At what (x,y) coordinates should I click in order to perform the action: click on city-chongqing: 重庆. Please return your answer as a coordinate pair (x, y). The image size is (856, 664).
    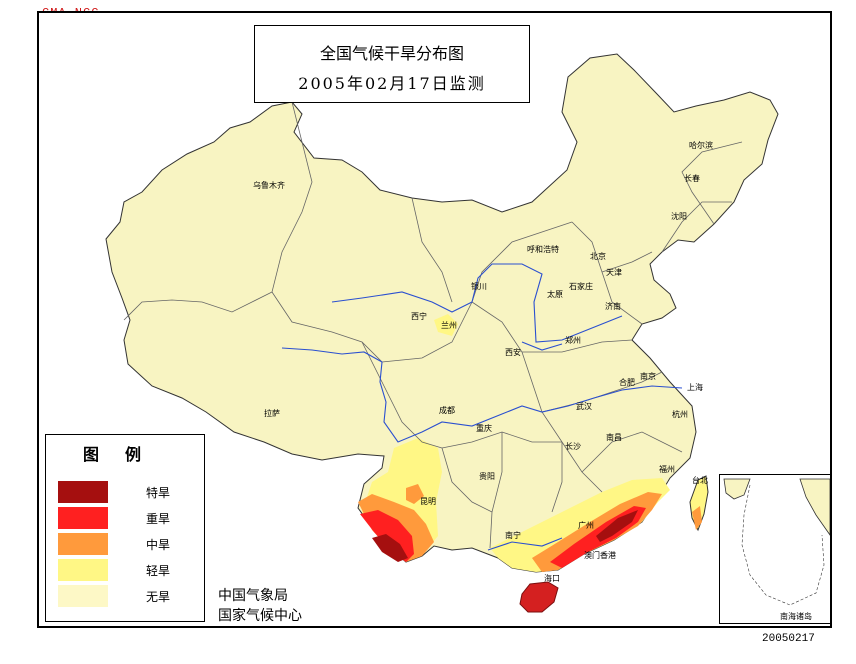
    Looking at the image, I should click on (484, 428).